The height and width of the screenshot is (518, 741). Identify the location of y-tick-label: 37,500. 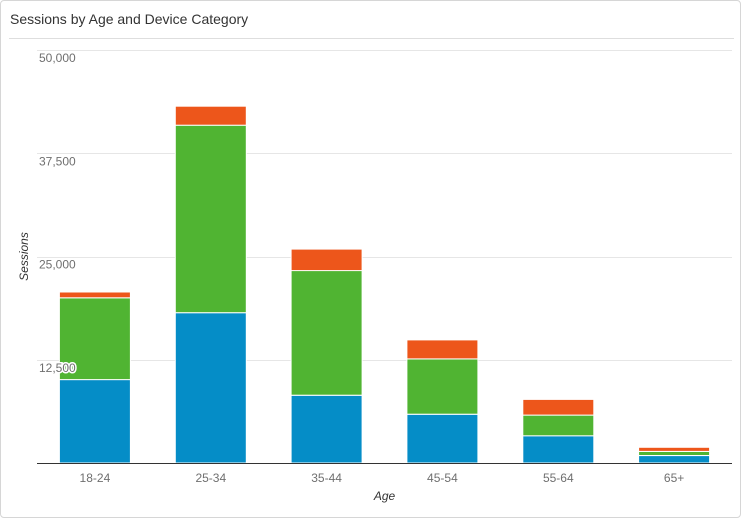
(57, 161).